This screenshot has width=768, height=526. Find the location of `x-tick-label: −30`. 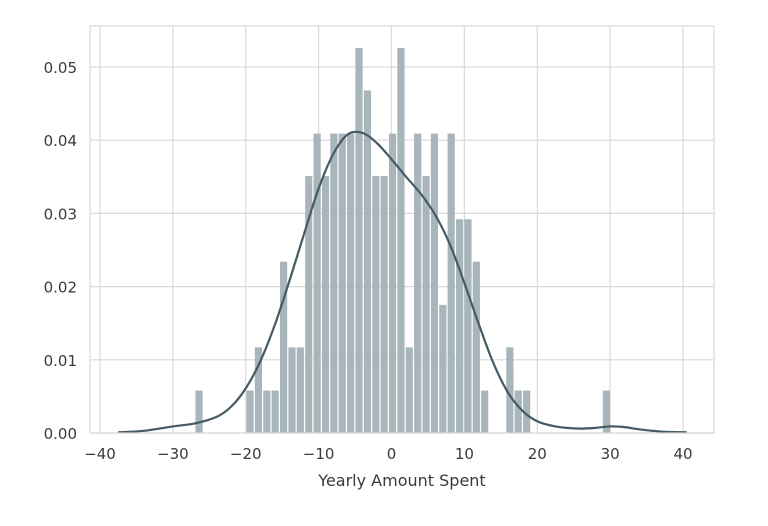

x-tick-label: −30 is located at coordinates (173, 454).